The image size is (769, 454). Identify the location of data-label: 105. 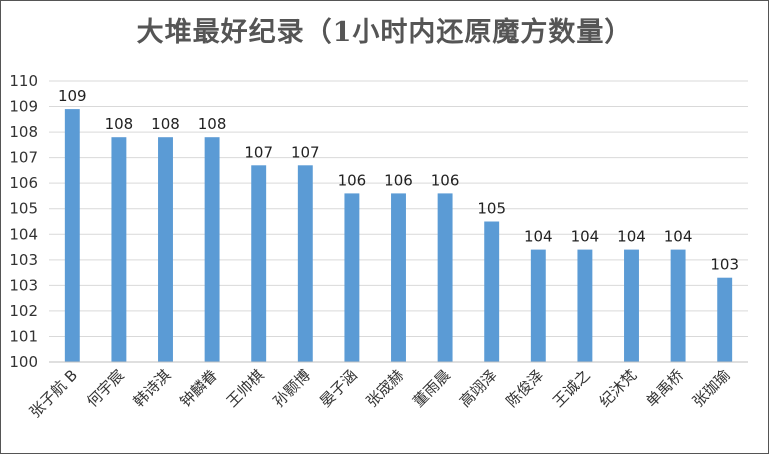
(491, 209).